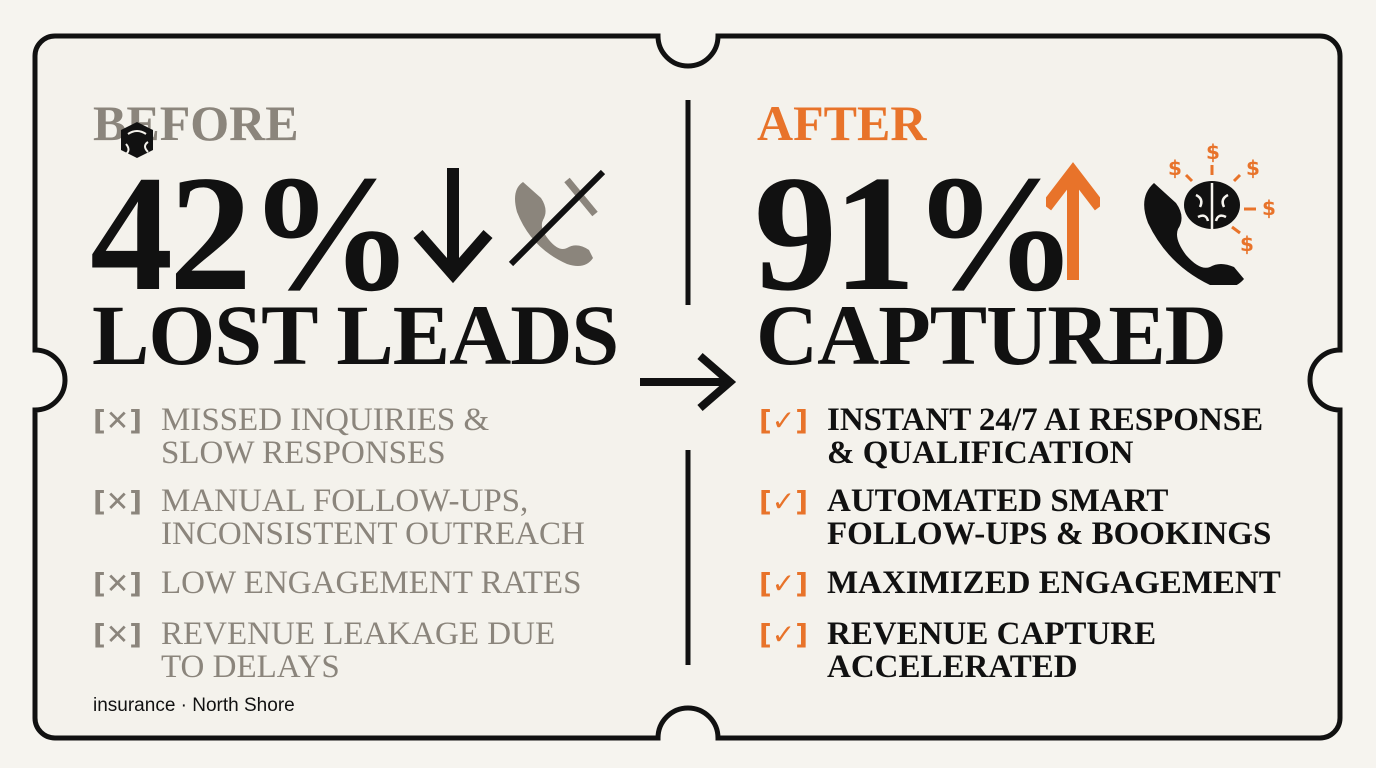 Image resolution: width=1376 pixels, height=768 pixels. I want to click on after-stat: 91%, so click(916, 233).